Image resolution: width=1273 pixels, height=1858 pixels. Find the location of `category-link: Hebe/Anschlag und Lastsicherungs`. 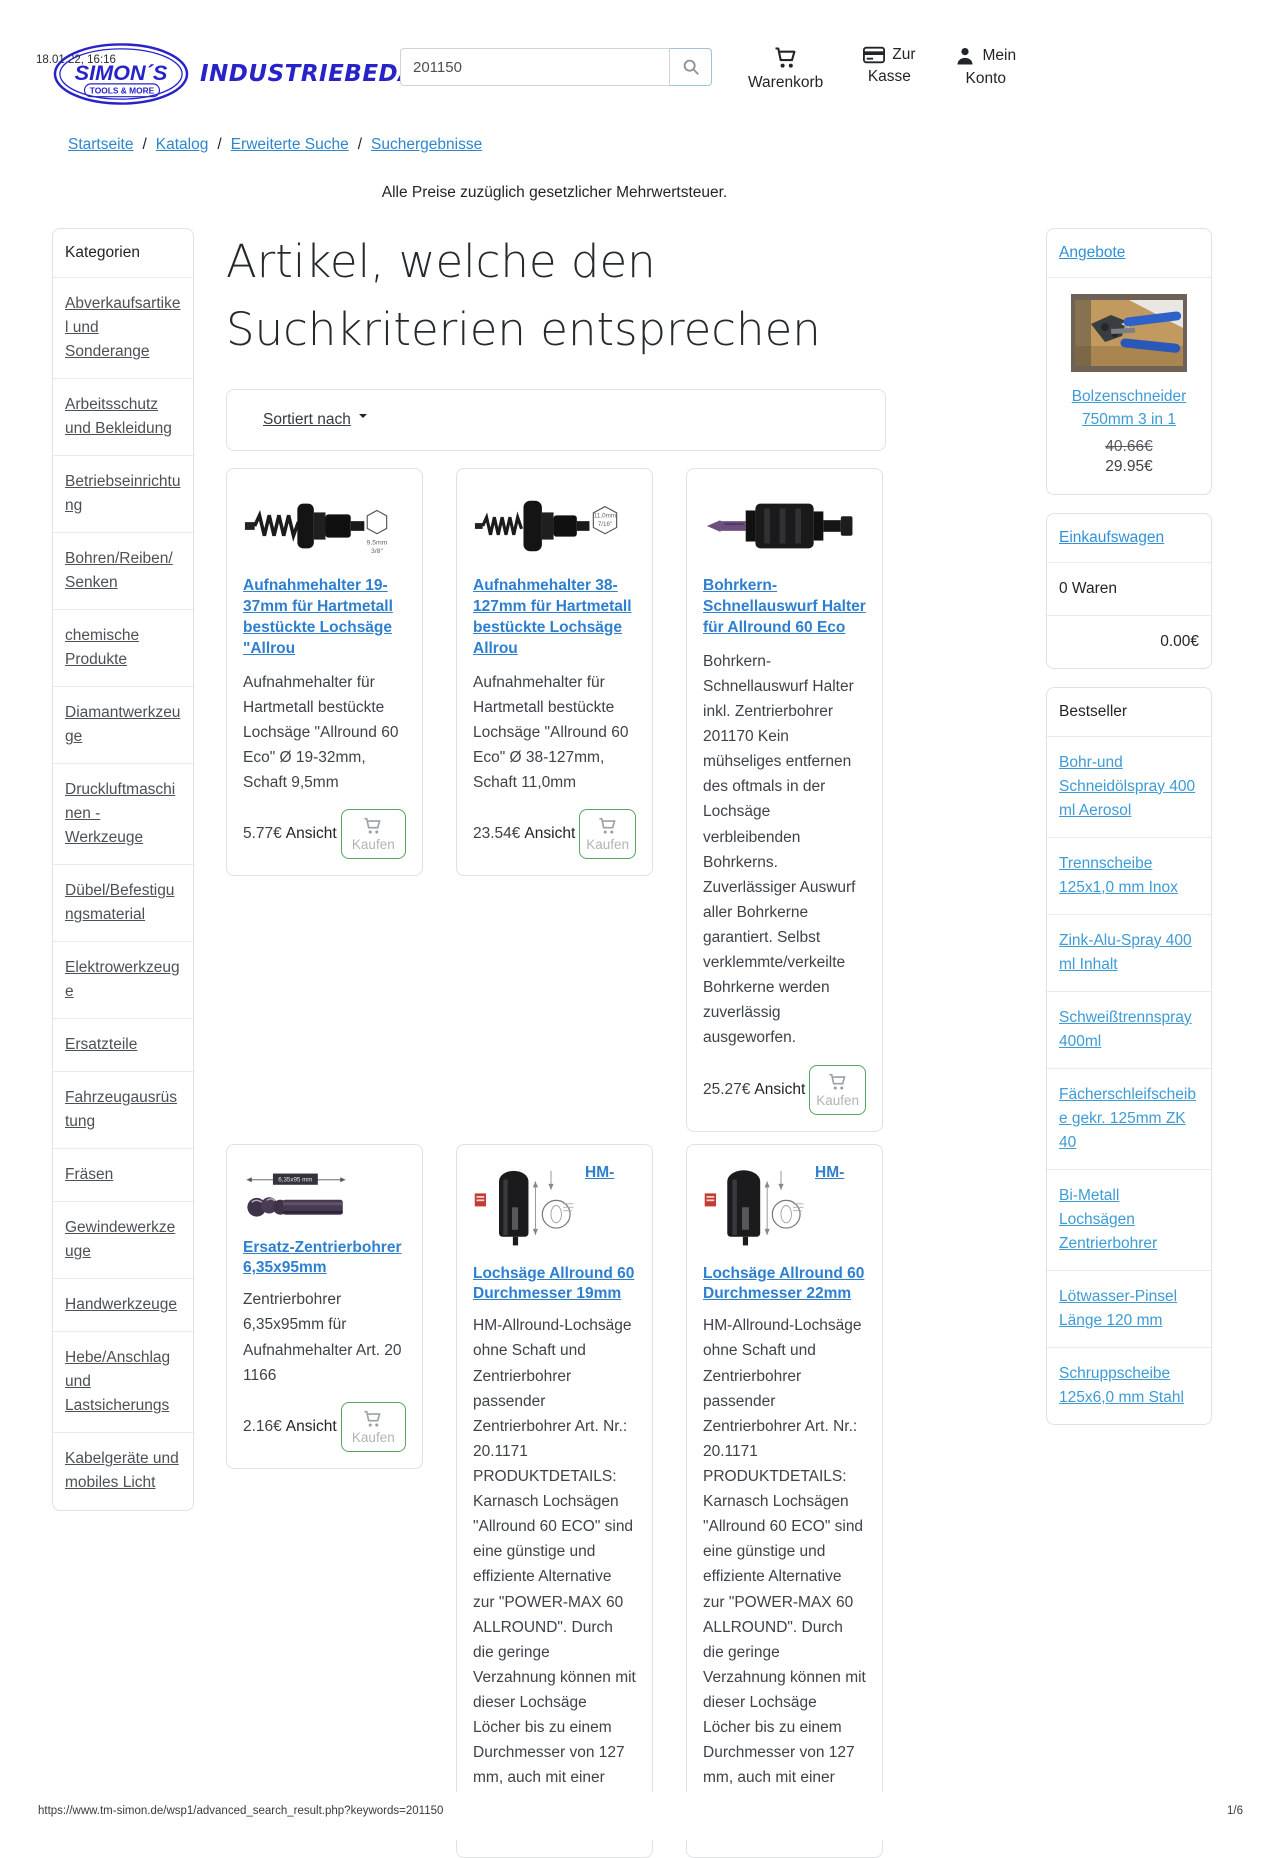

category-link: Hebe/Anschlag und Lastsicherungs is located at coordinates (118, 1382).